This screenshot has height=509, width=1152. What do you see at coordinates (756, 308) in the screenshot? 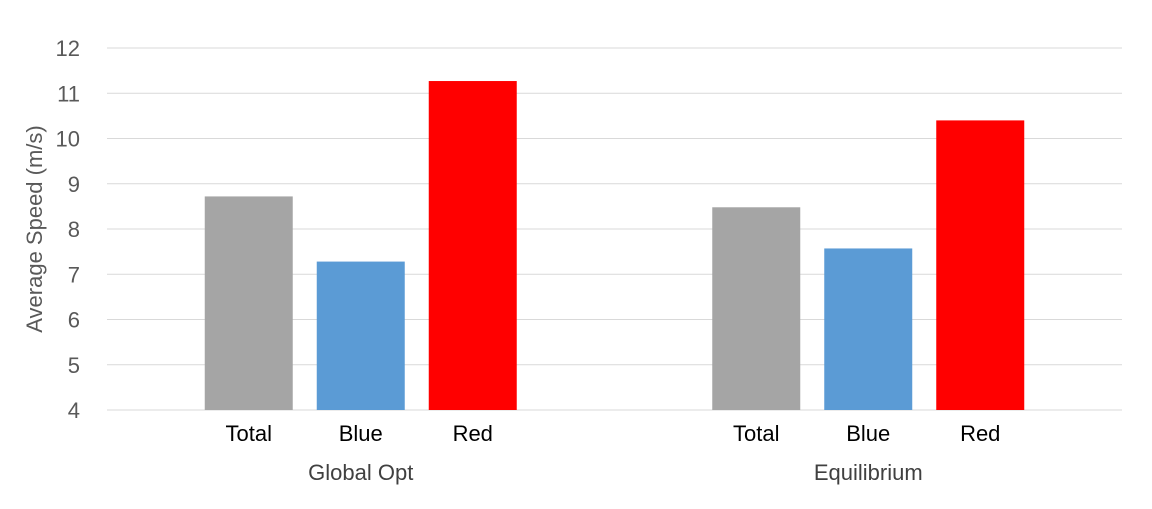
I see `bar-equilibrium-total` at bounding box center [756, 308].